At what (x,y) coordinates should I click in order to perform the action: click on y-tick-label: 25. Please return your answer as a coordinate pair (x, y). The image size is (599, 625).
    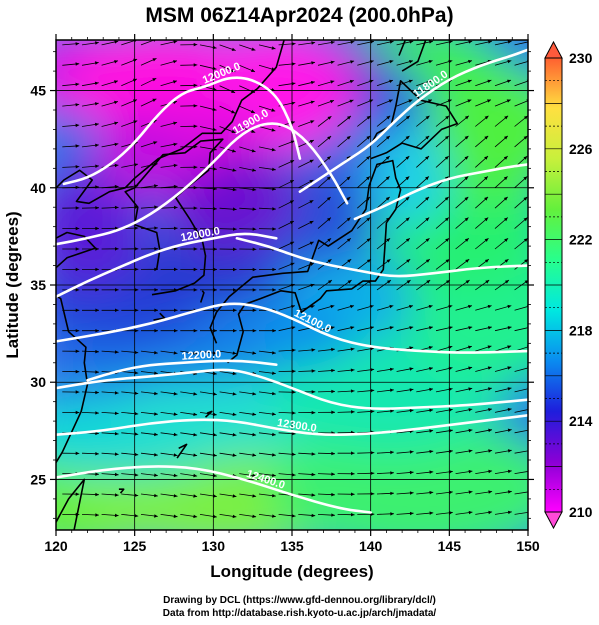
    Looking at the image, I should click on (38, 479).